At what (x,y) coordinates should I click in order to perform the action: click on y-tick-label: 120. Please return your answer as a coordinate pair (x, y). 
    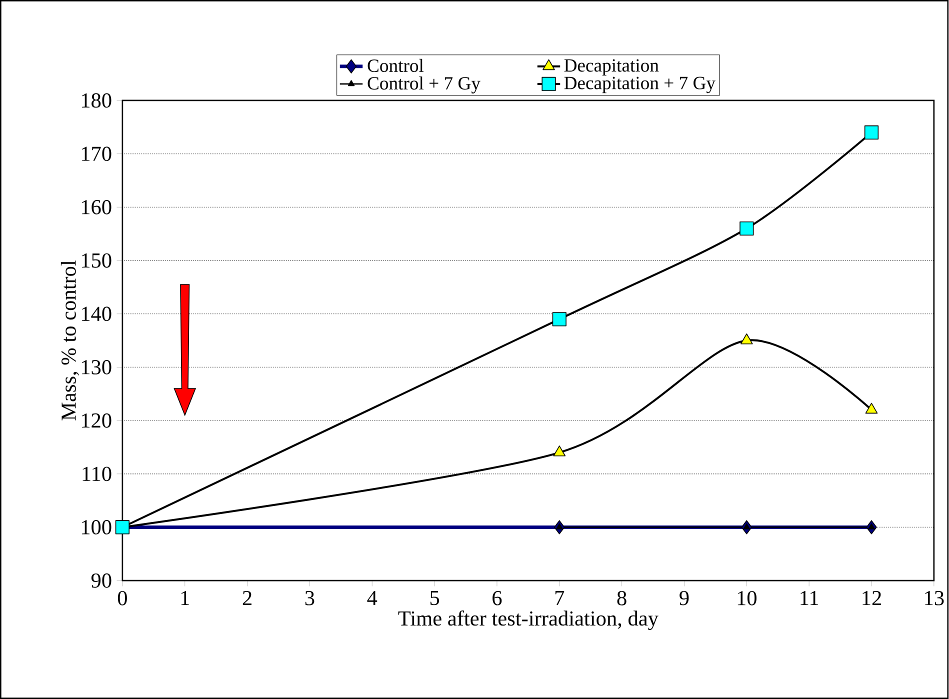
    Looking at the image, I should click on (97, 420).